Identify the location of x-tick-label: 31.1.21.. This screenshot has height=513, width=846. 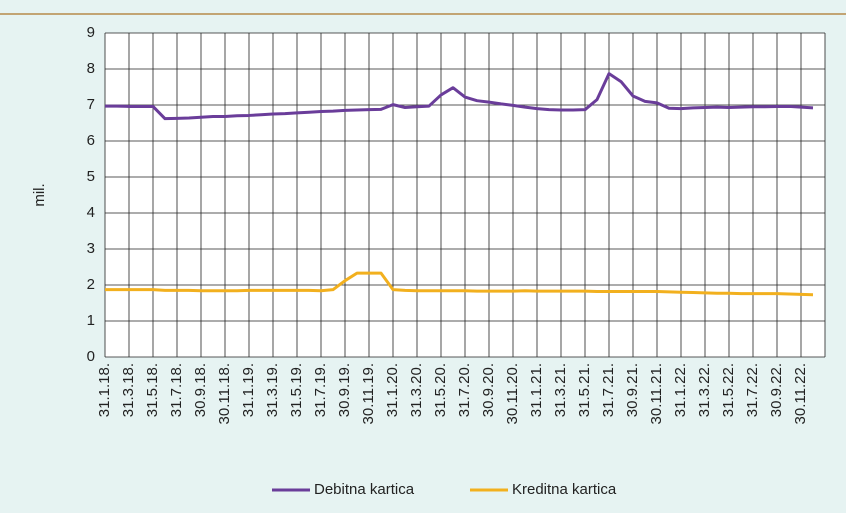
(536, 390).